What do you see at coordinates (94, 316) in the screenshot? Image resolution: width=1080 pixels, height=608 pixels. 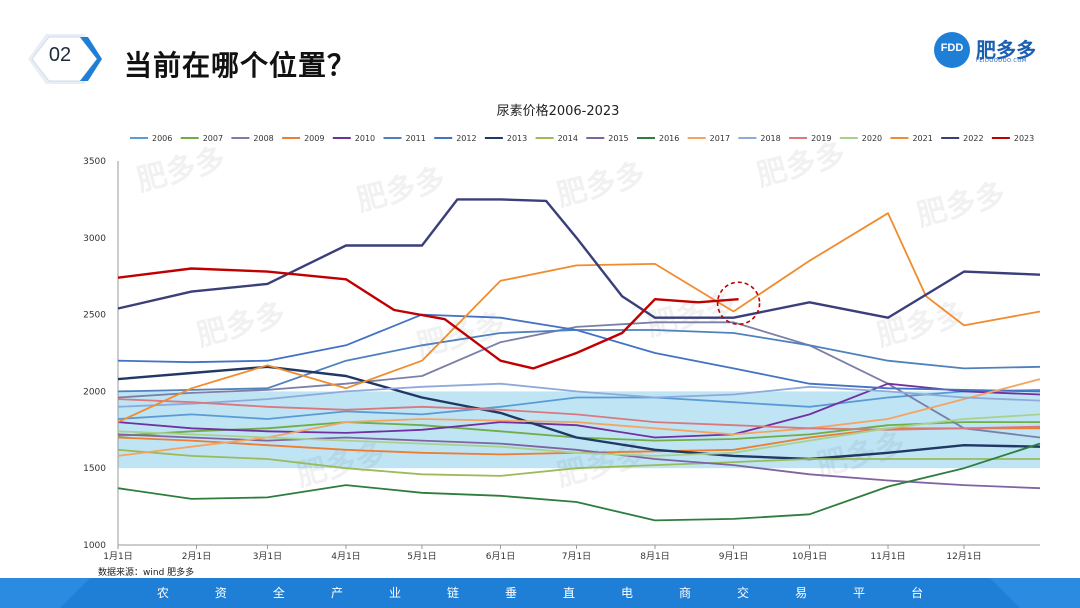 I see `y-tick-label: 2500` at bounding box center [94, 316].